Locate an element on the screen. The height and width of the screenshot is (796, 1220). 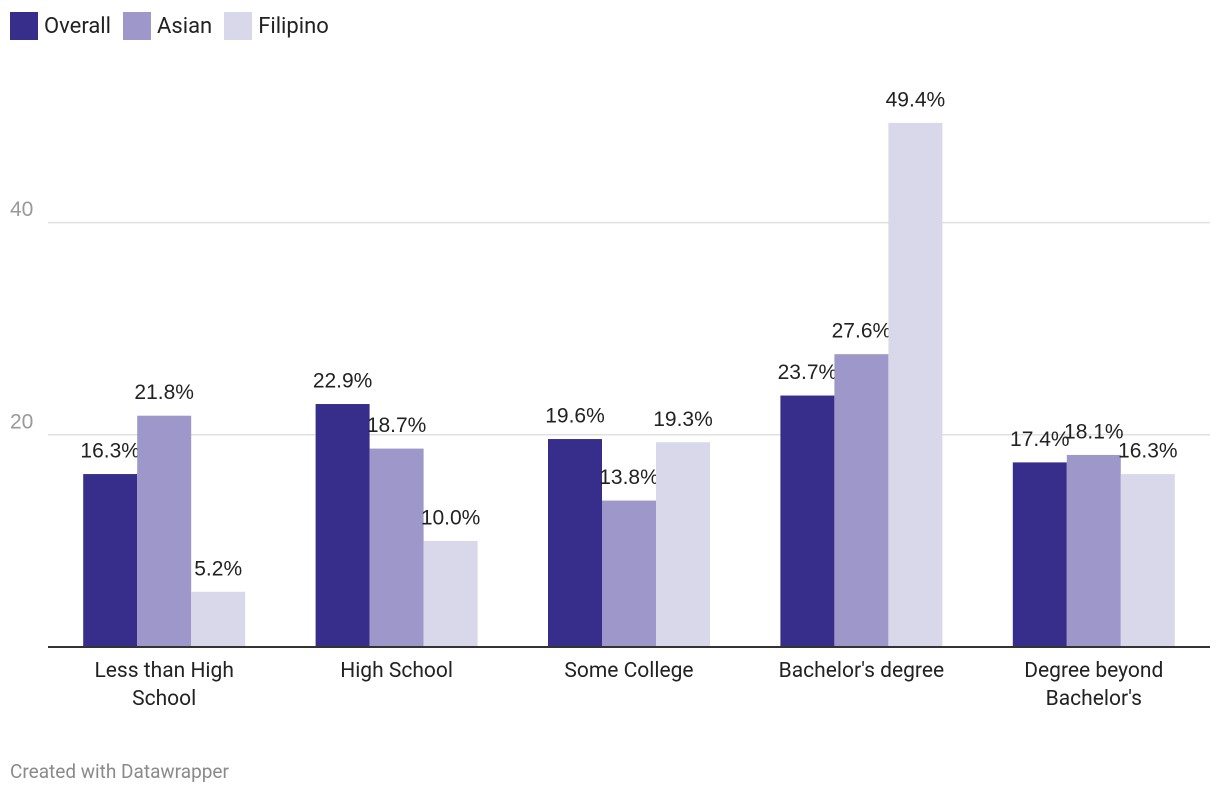
x-tick-label: Some College is located at coordinates (629, 671).